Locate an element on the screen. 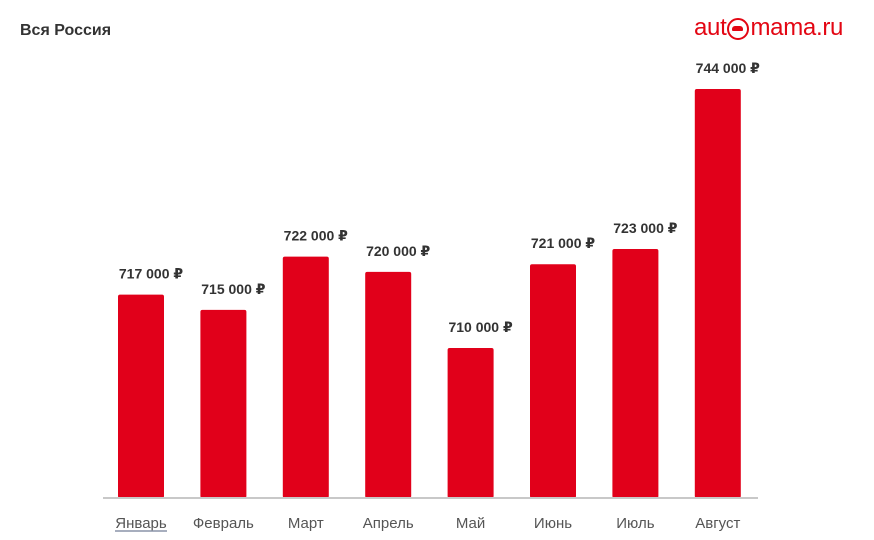 The height and width of the screenshot is (540, 874). value-label-5: 710 000 ₽ is located at coordinates (480, 327).